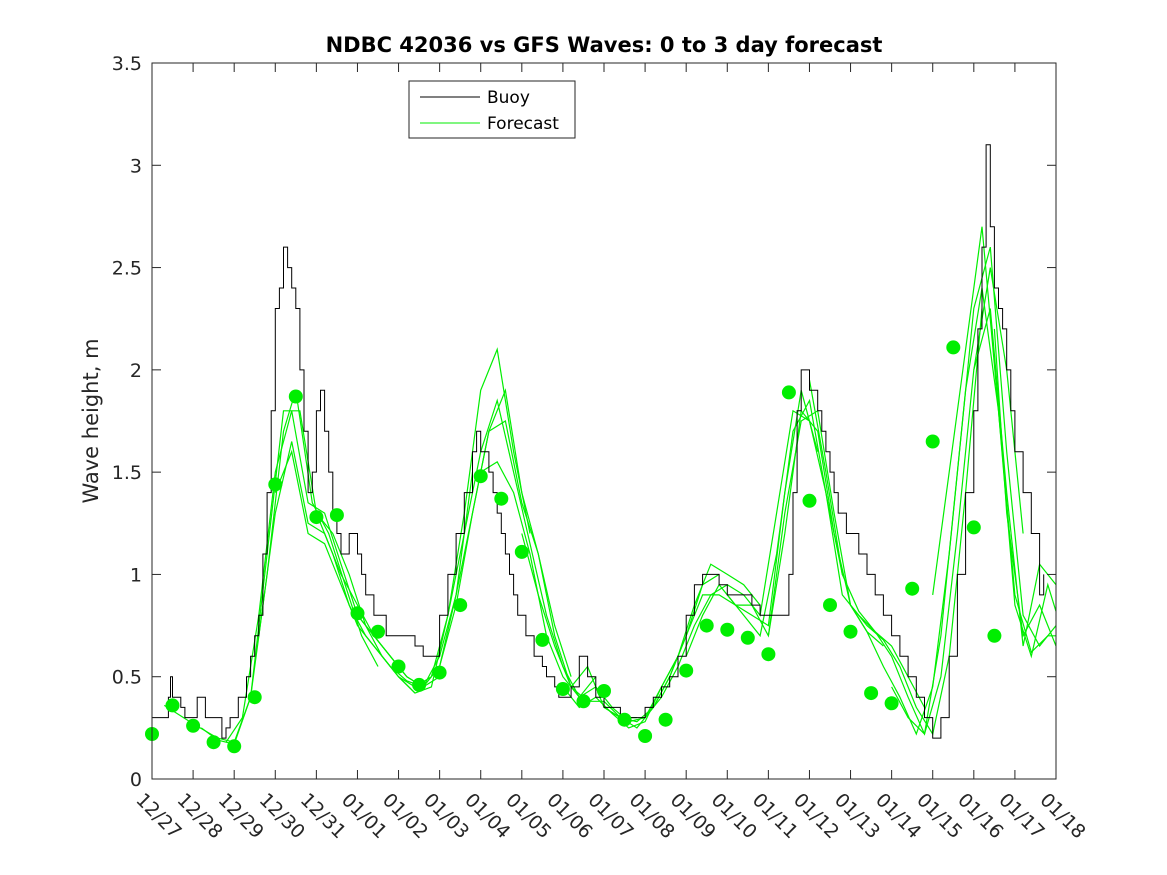 The height and width of the screenshot is (875, 1167). I want to click on y-tick-label: 1.5, so click(127, 473).